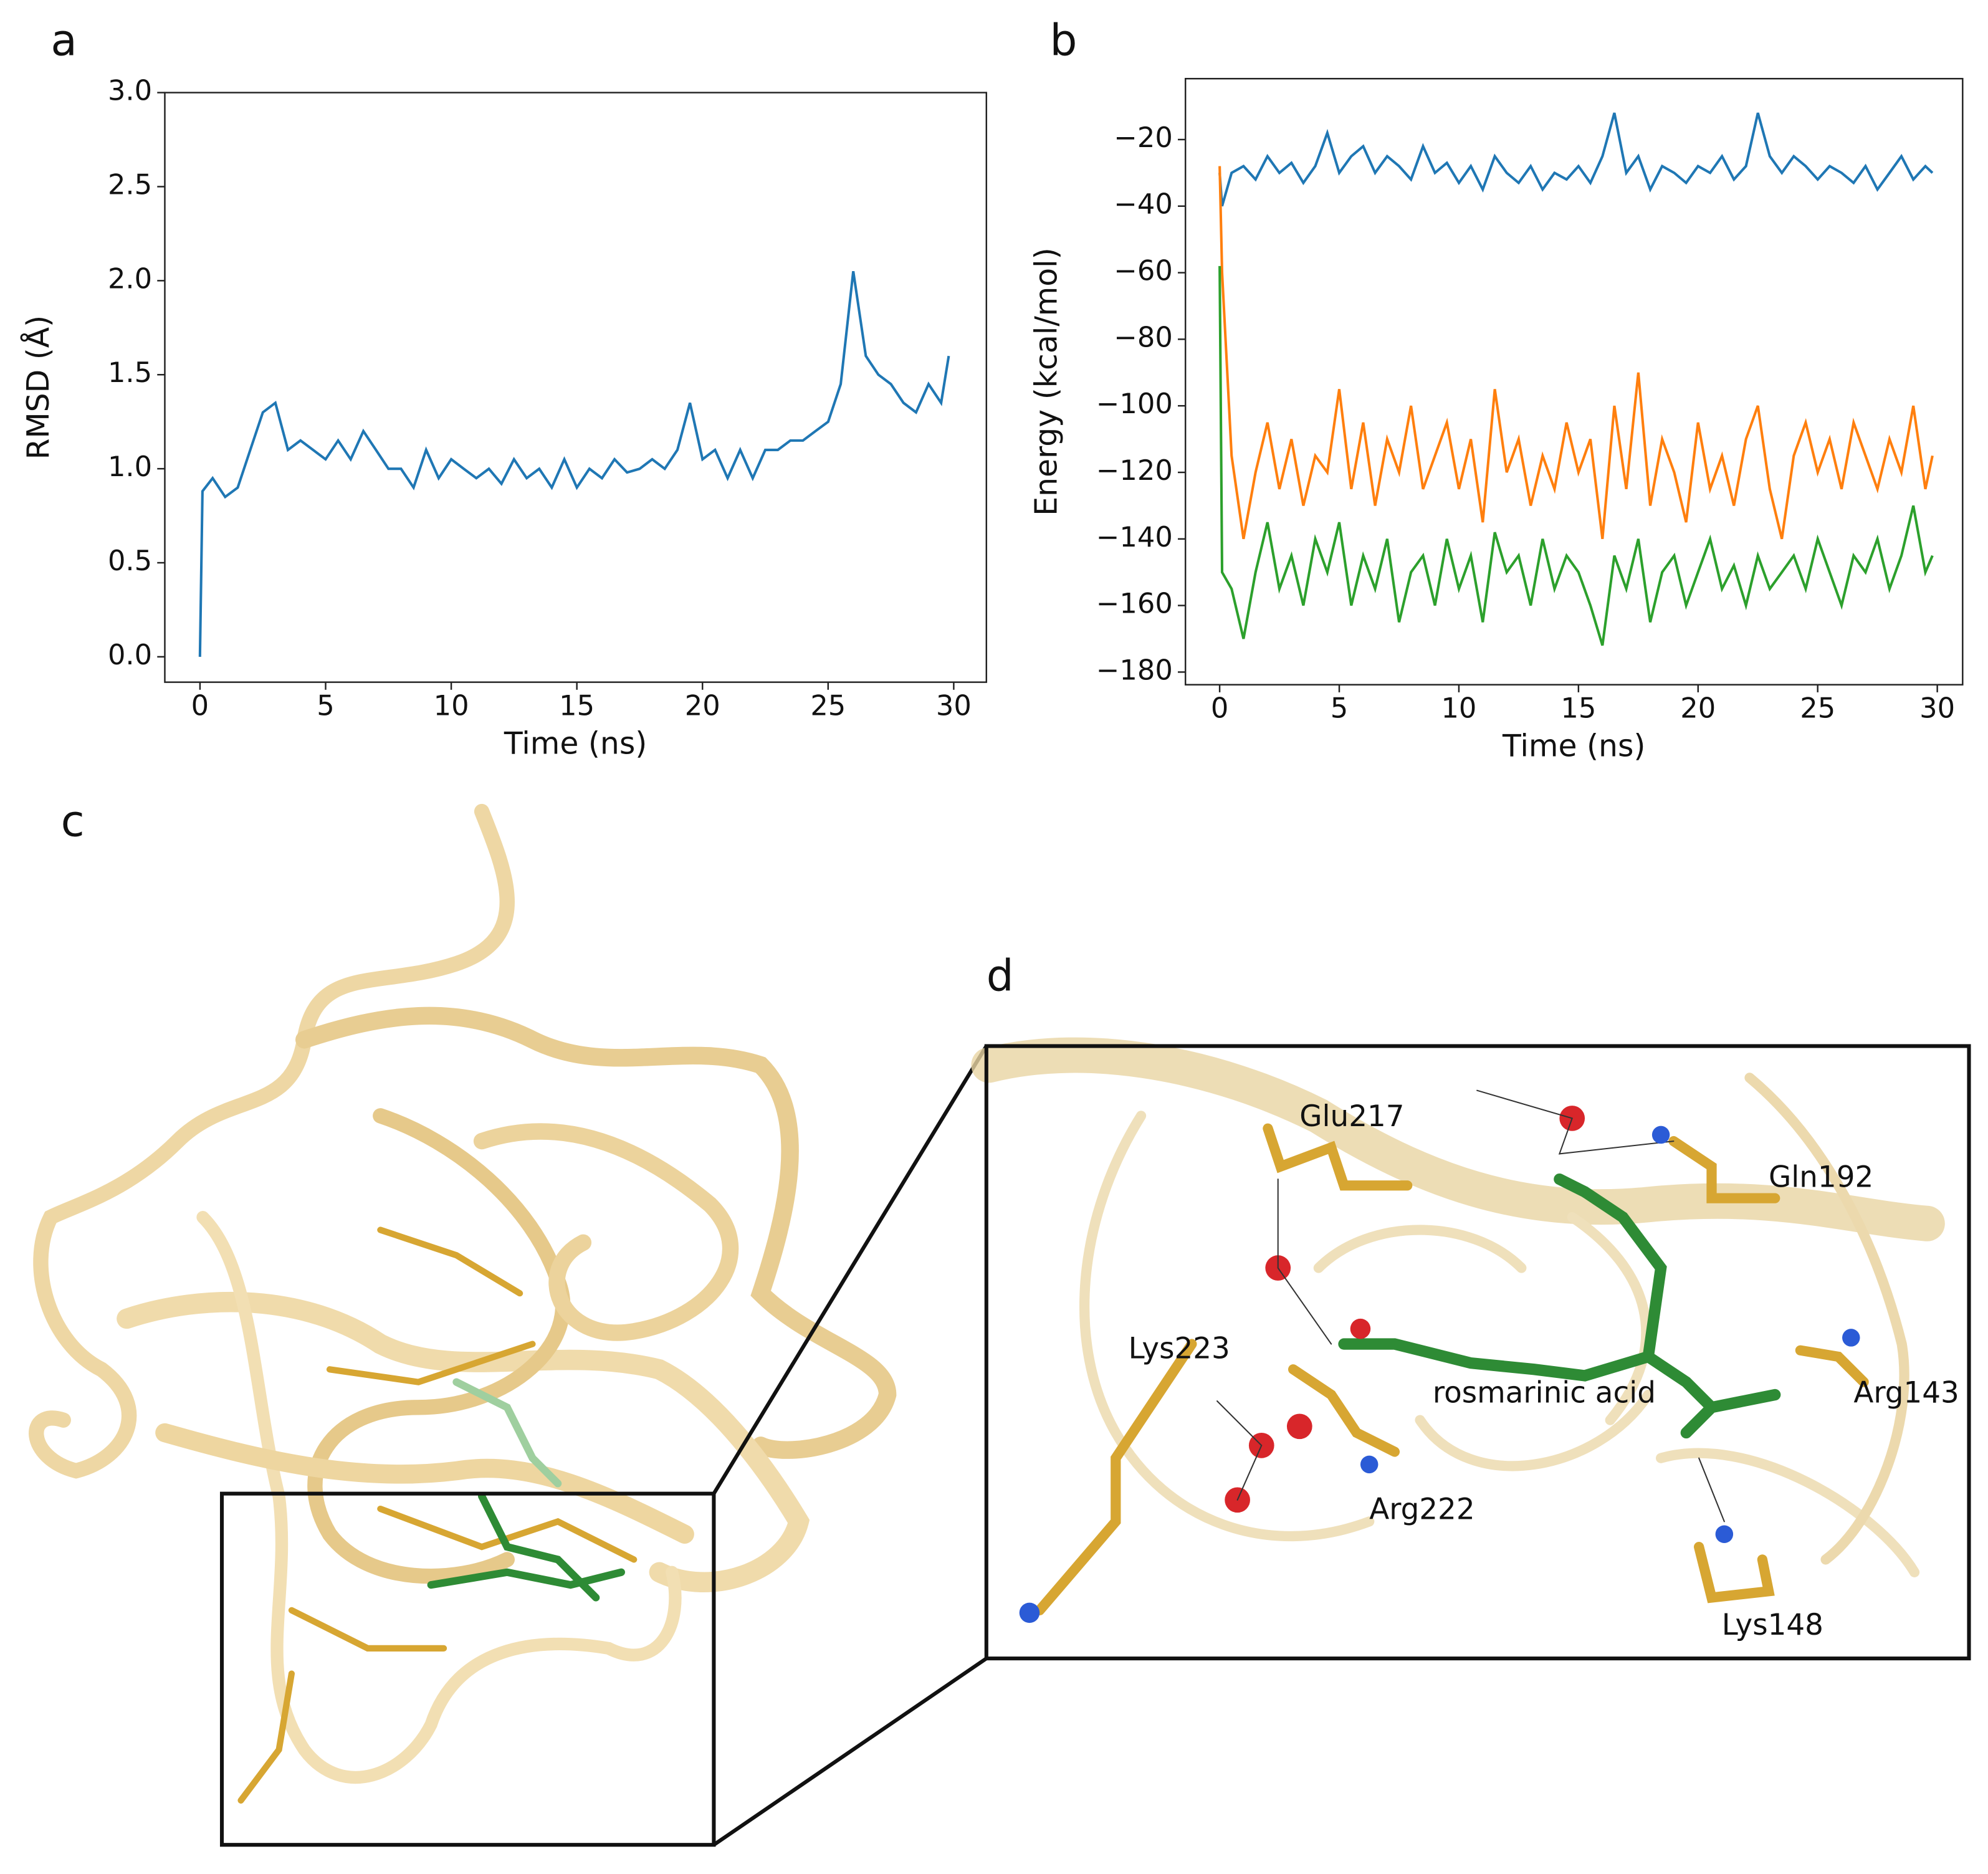 The height and width of the screenshot is (1874, 1988). What do you see at coordinates (1422, 1510) in the screenshot?
I see `residue-label: Arg222` at bounding box center [1422, 1510].